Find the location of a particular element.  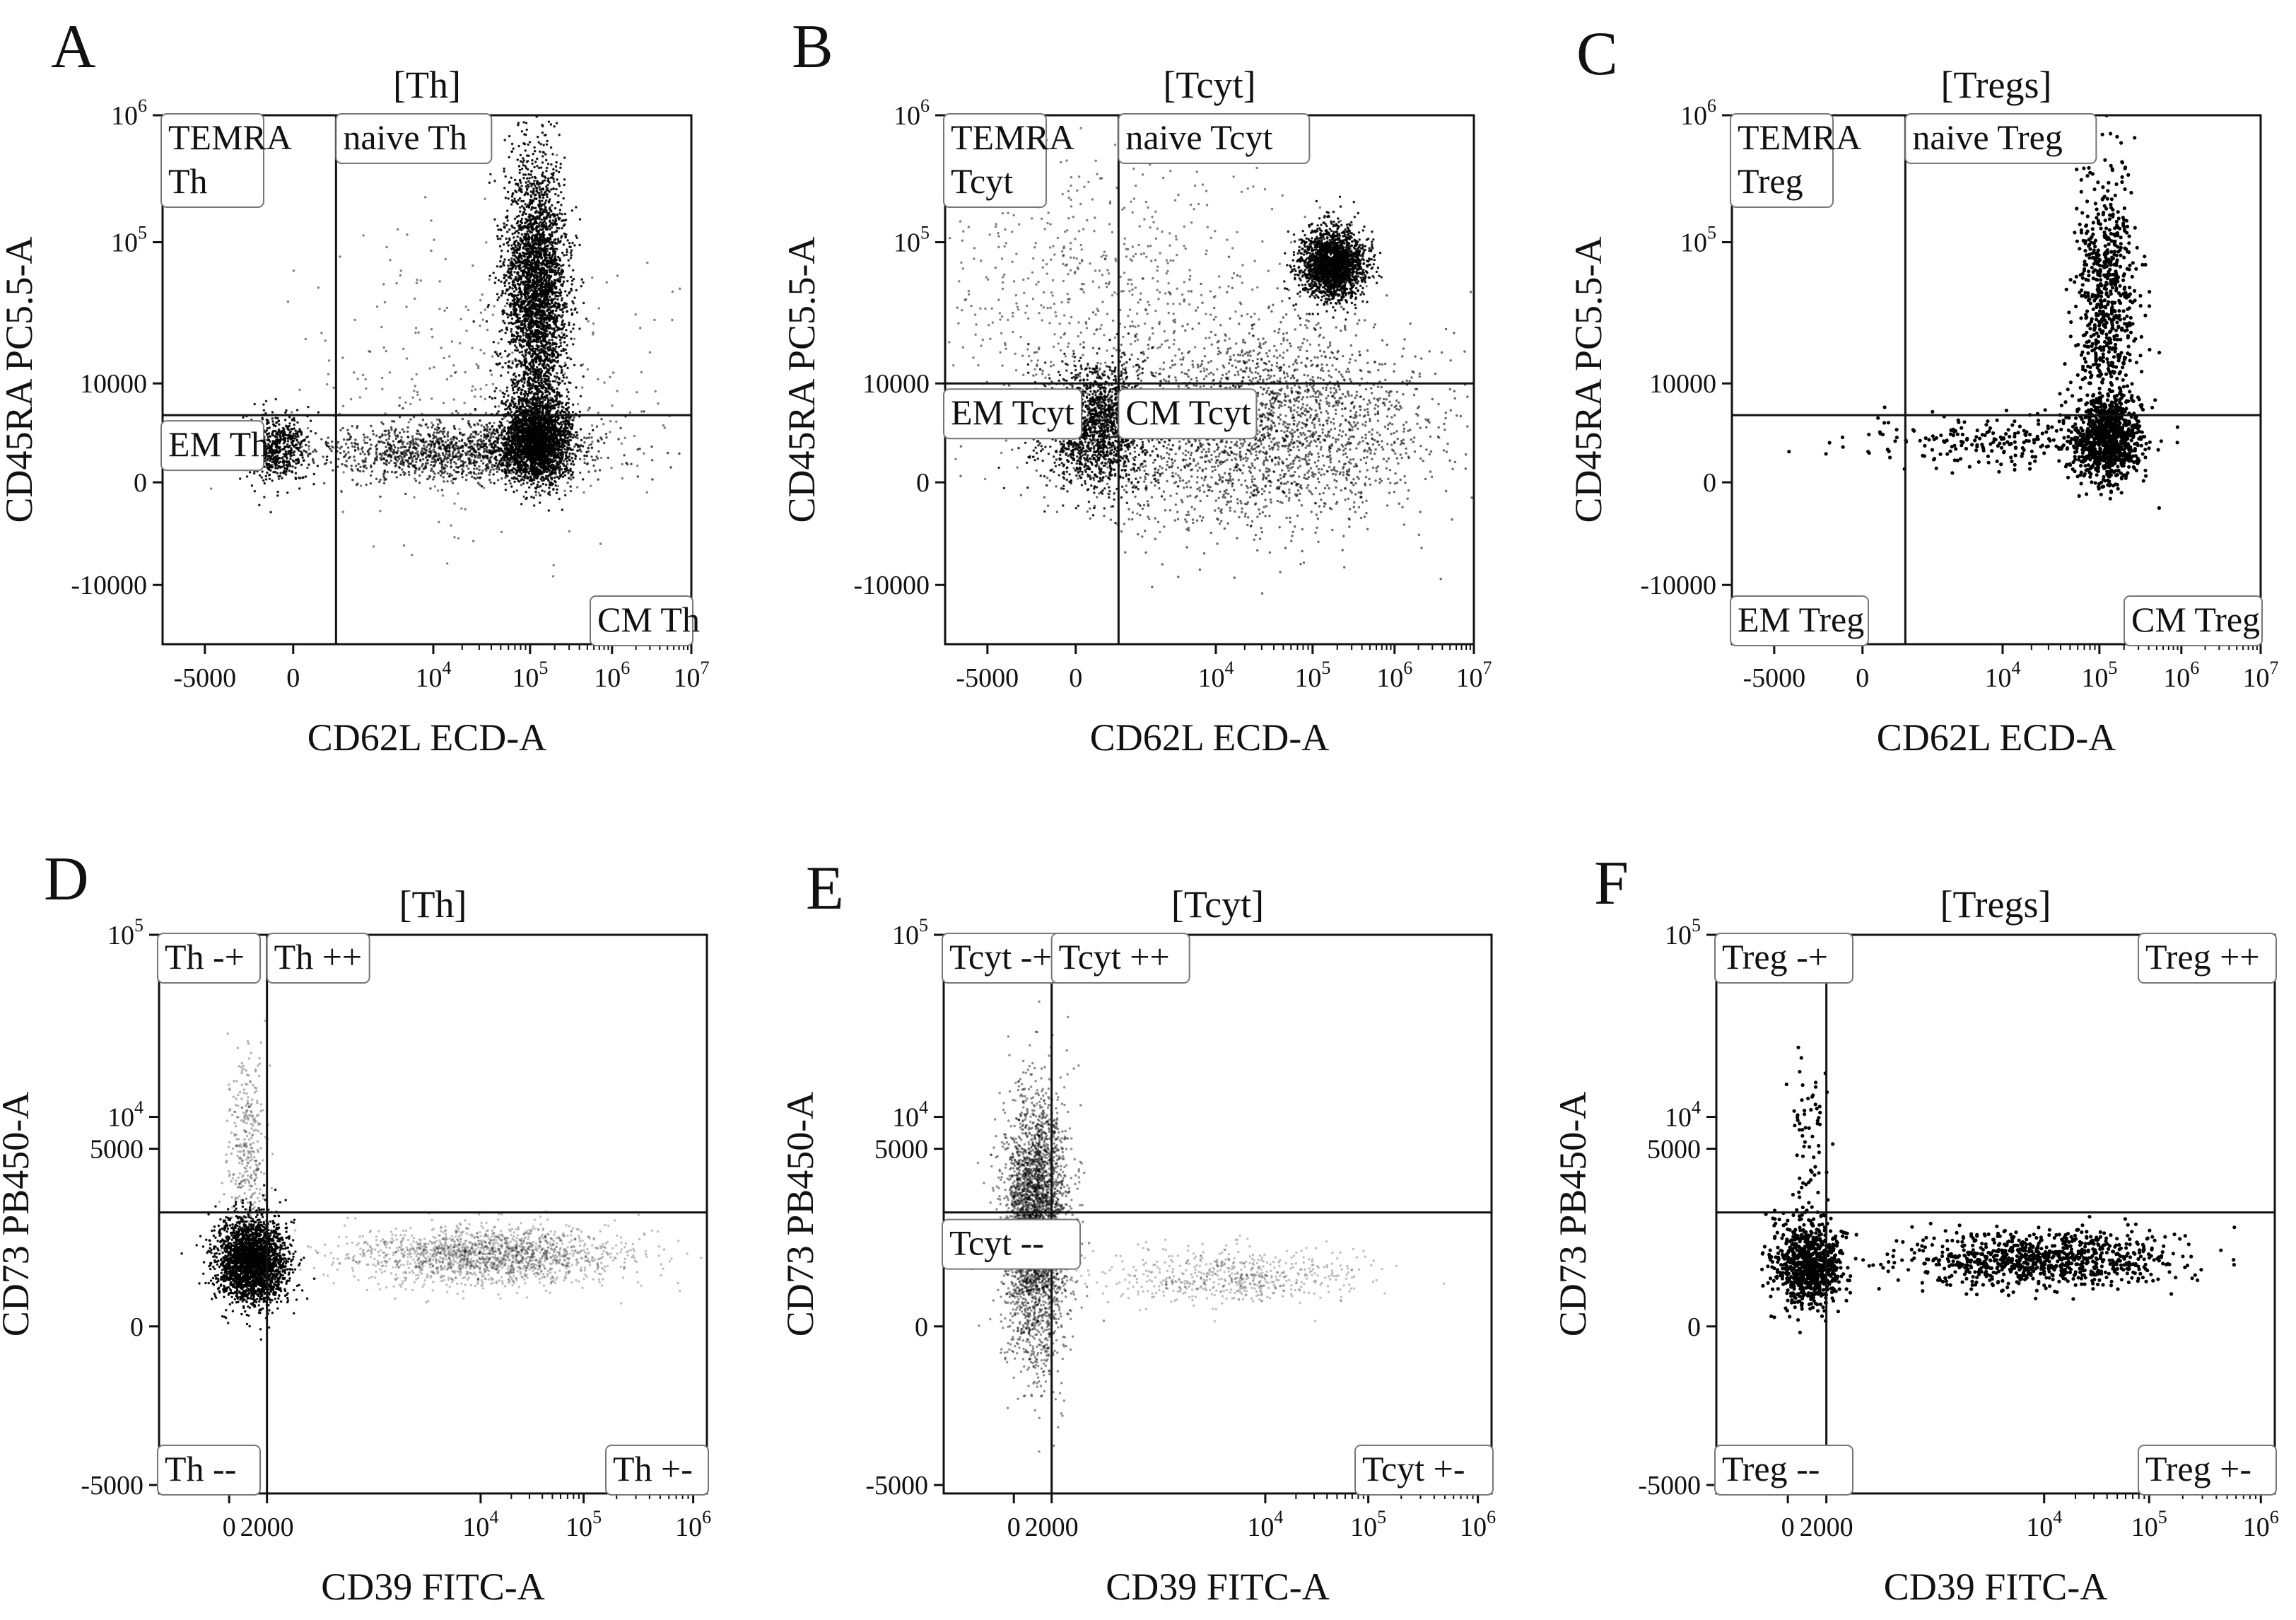

plot-title-A: [Th] is located at coordinates (427, 85).